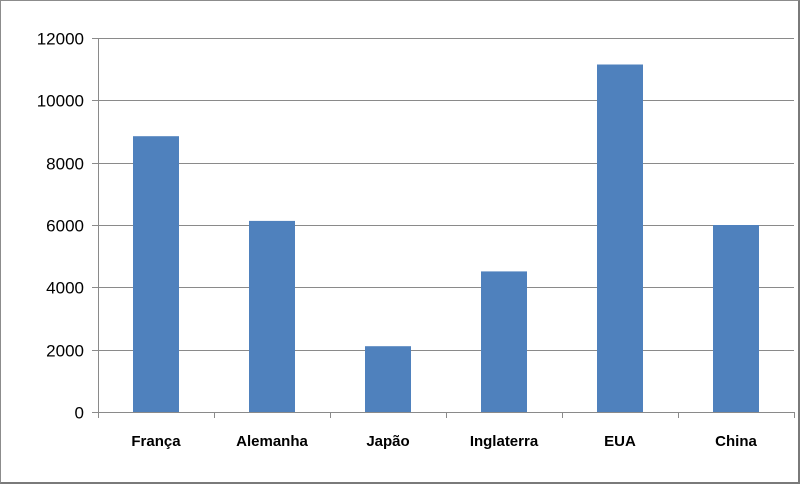 This screenshot has width=803, height=487. I want to click on x-tick-label: França, so click(156, 441).